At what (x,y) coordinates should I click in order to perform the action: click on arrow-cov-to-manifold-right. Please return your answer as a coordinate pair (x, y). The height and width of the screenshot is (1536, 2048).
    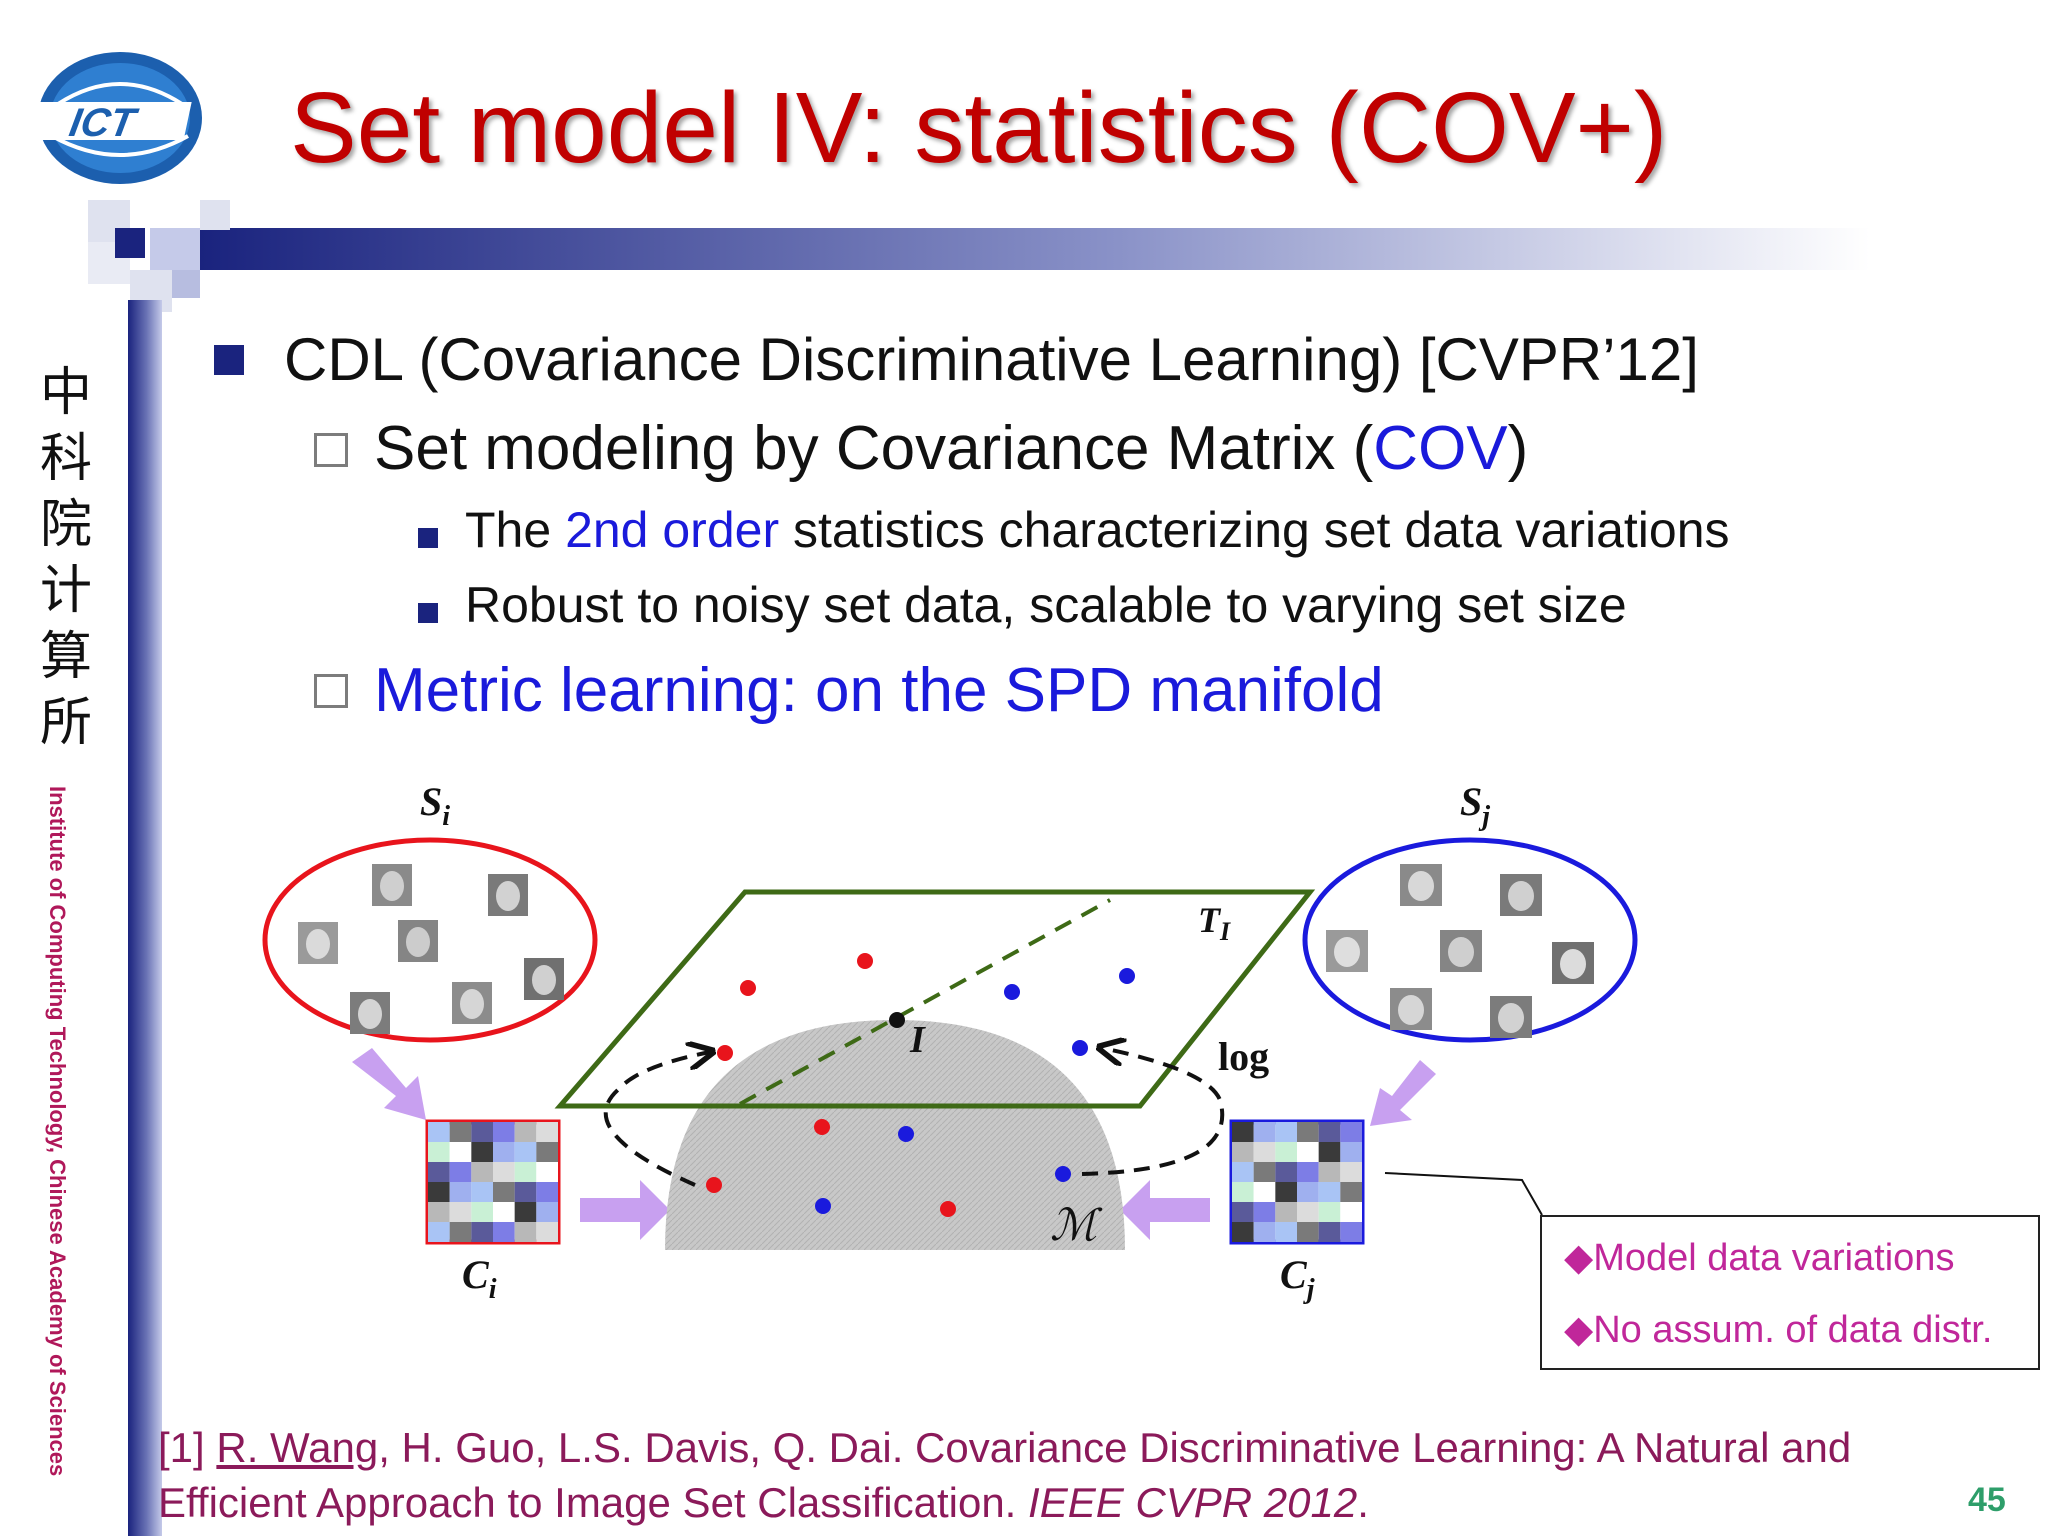
    Looking at the image, I should click on (1165, 1210).